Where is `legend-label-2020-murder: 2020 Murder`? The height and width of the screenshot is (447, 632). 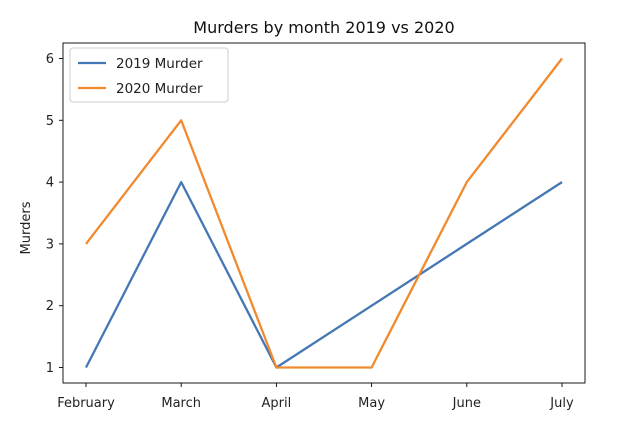
legend-label-2020-murder: 2020 Murder is located at coordinates (159, 89).